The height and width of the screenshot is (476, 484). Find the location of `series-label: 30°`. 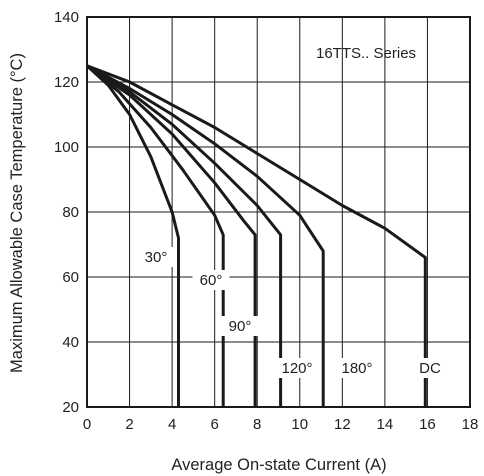

series-label: 30° is located at coordinates (156, 257).